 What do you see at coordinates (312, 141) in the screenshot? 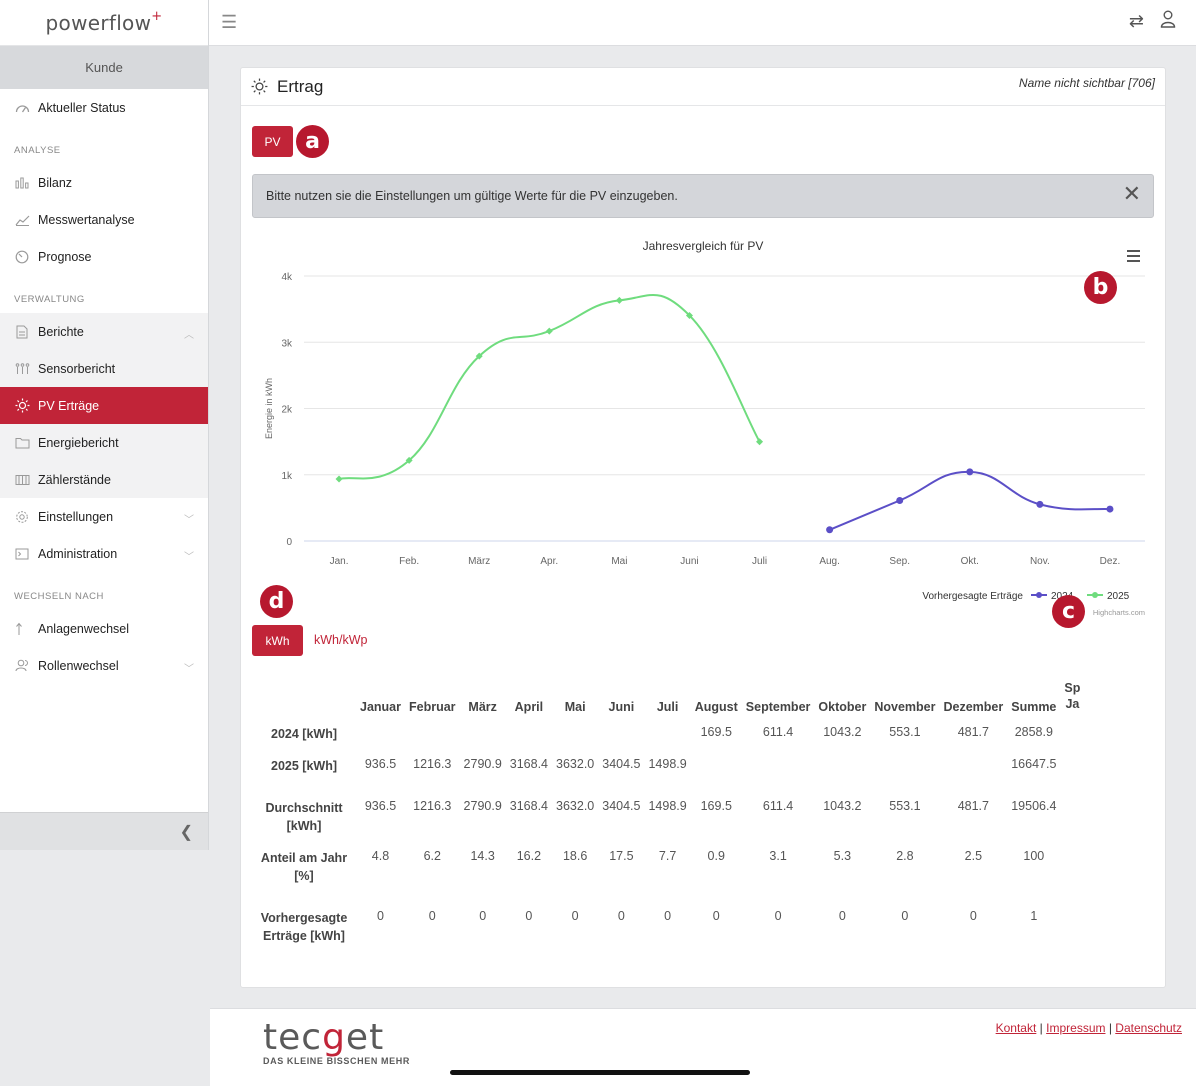
I see `annotation-marker-a: a` at bounding box center [312, 141].